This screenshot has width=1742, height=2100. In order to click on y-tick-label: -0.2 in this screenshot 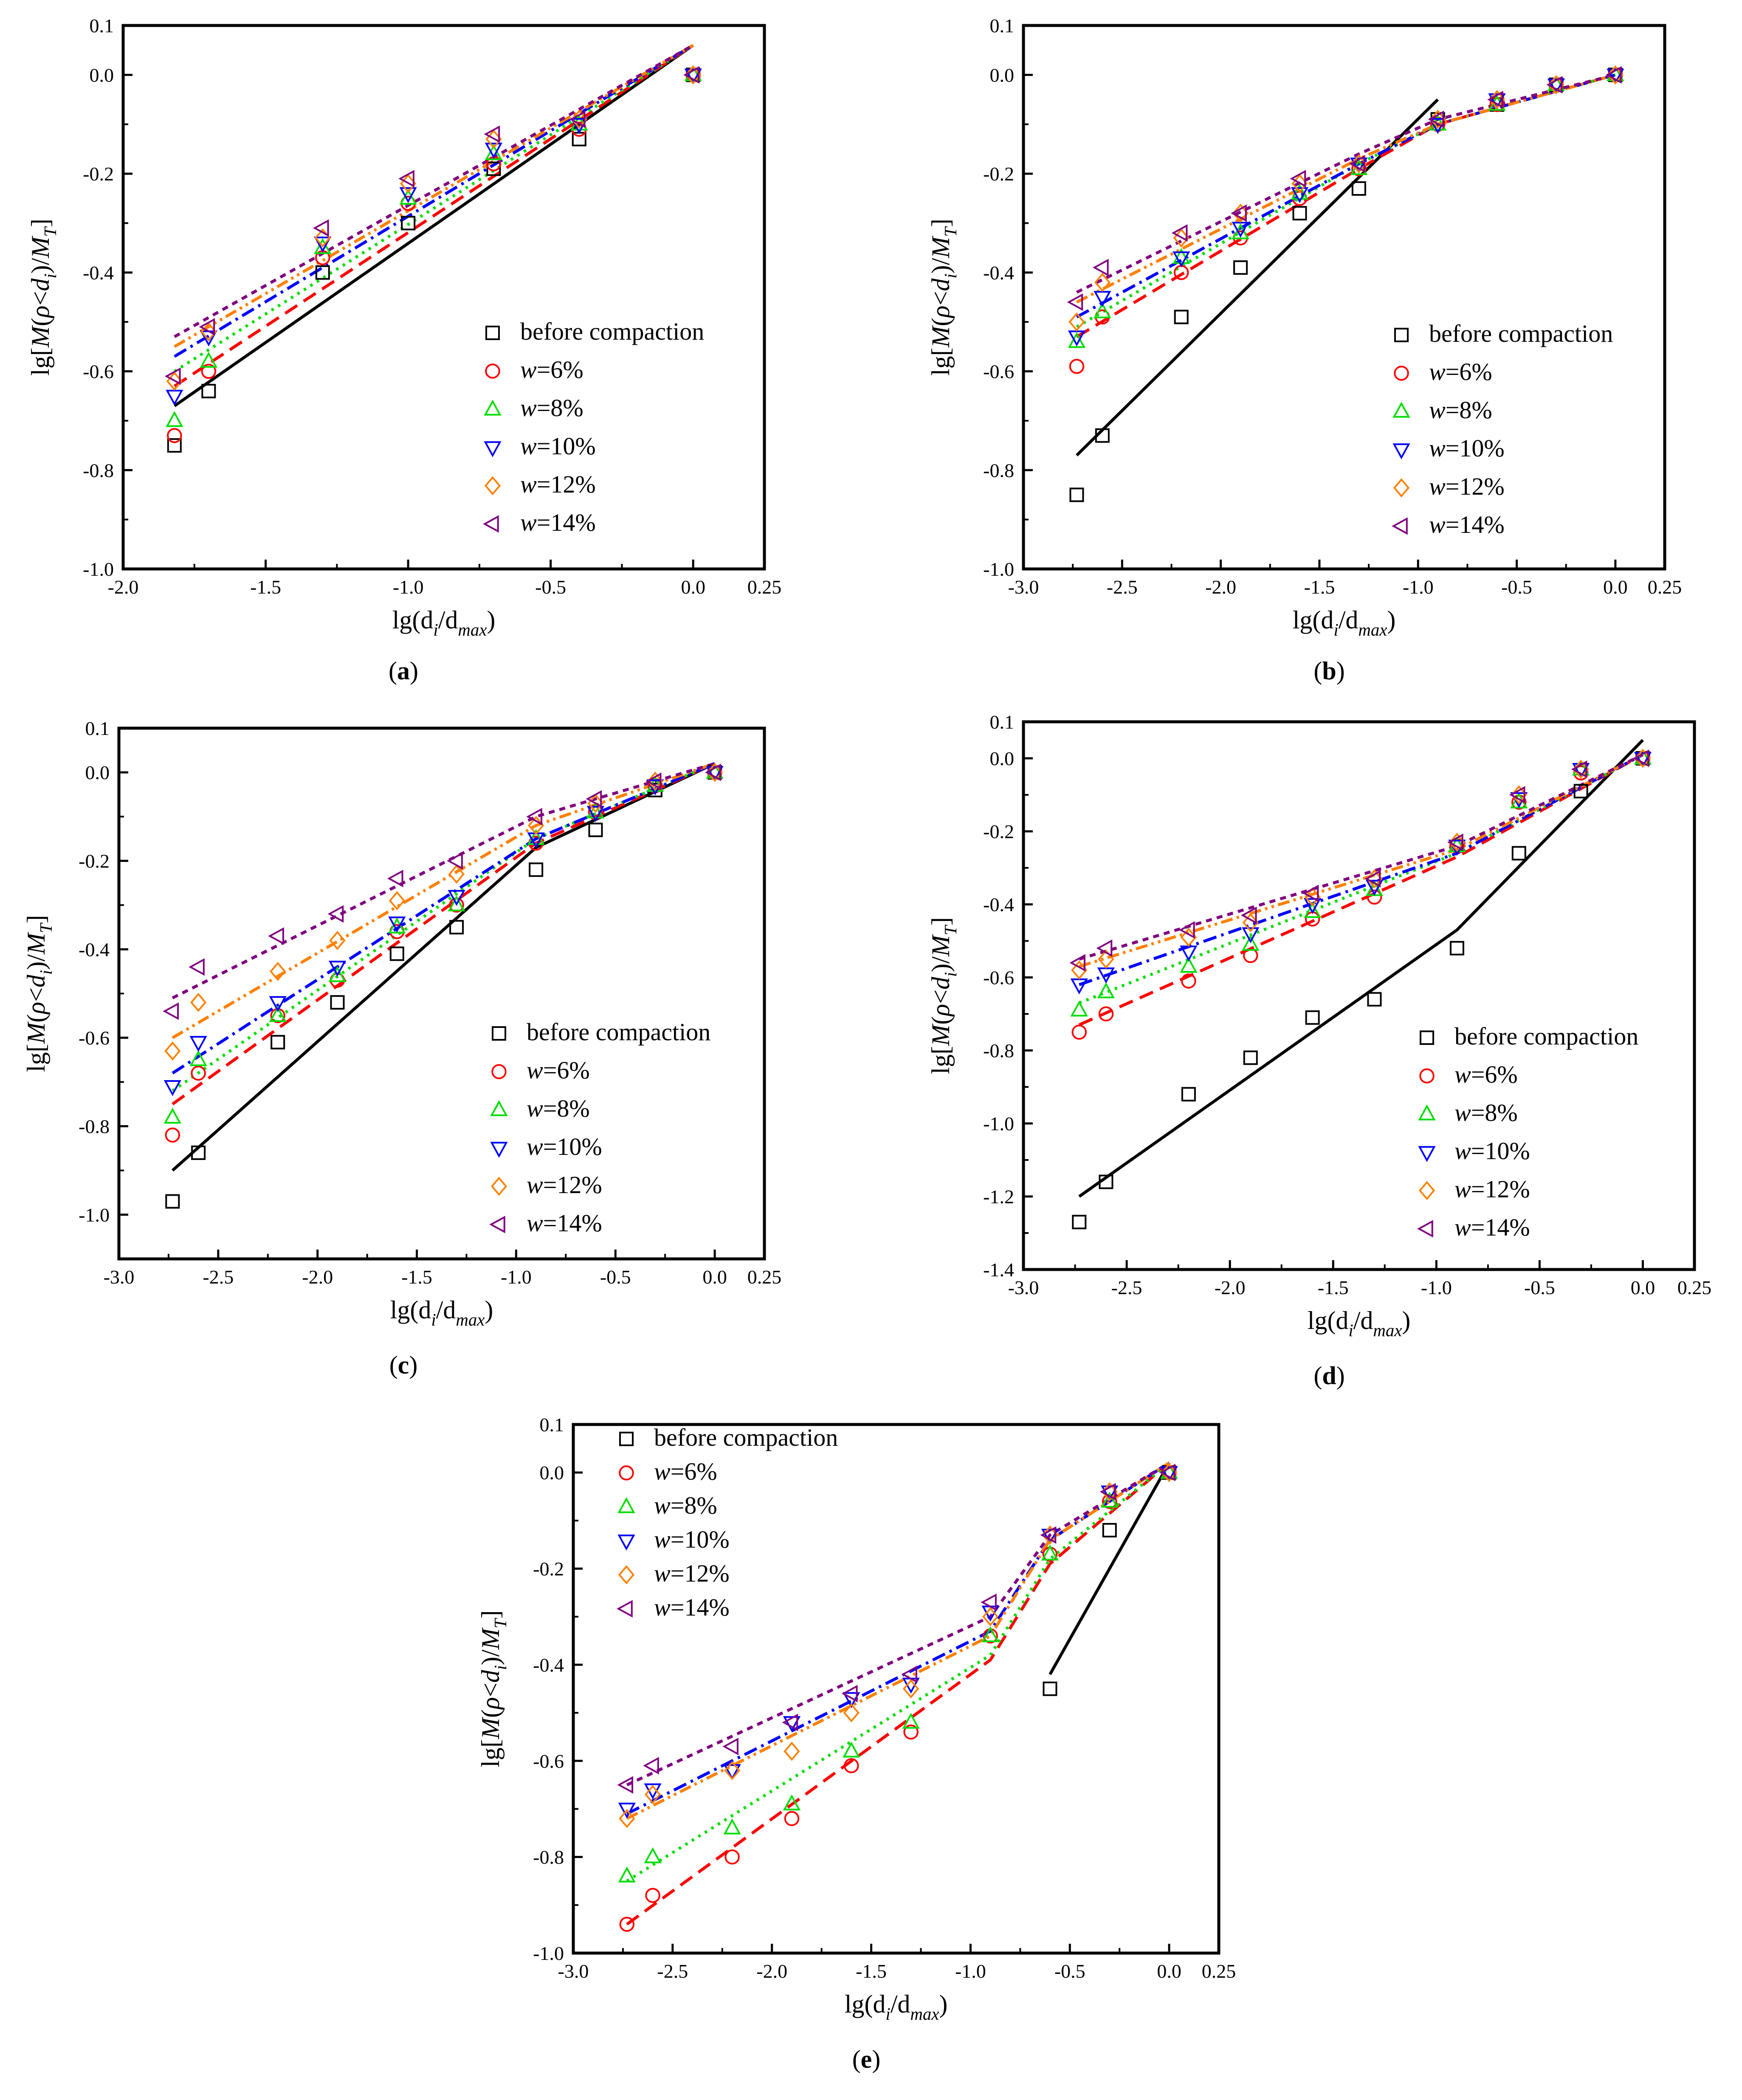, I will do `click(94, 861)`.